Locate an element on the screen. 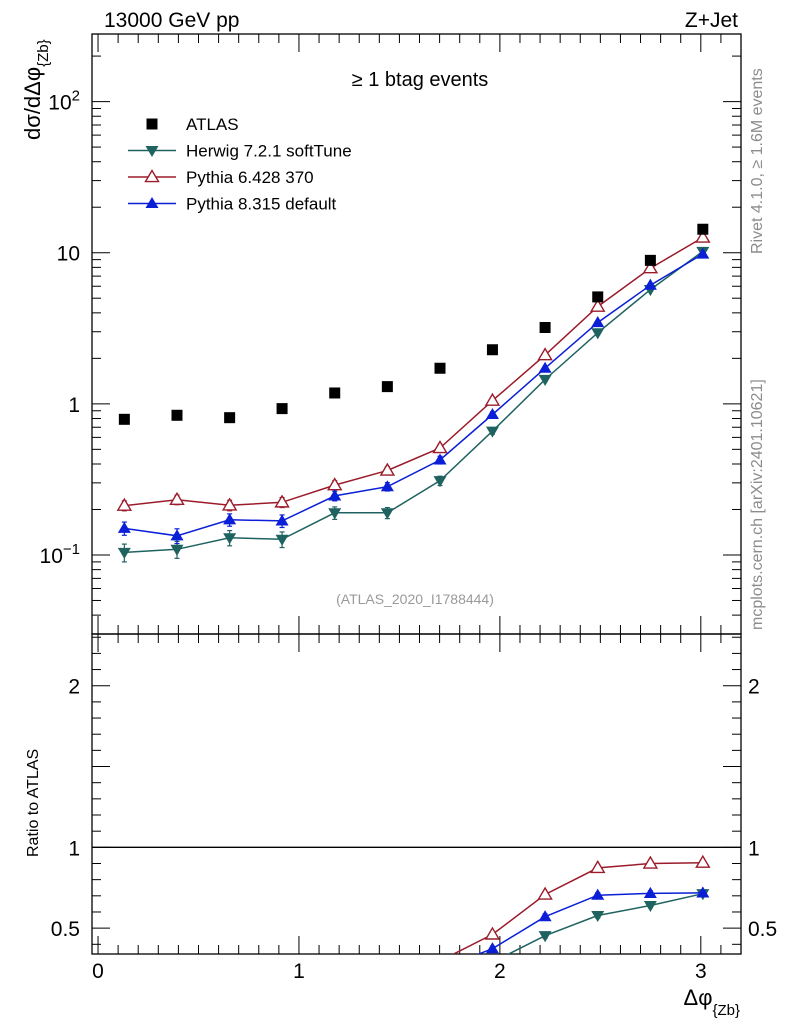  x-tick-label: 2 is located at coordinates (500, 971).